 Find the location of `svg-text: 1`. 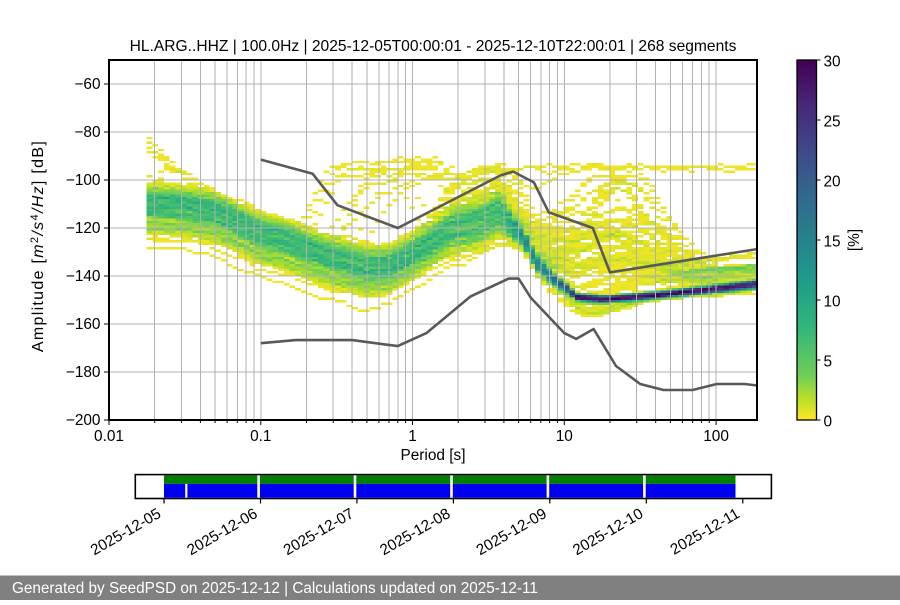

svg-text: 1 is located at coordinates (412, 436).